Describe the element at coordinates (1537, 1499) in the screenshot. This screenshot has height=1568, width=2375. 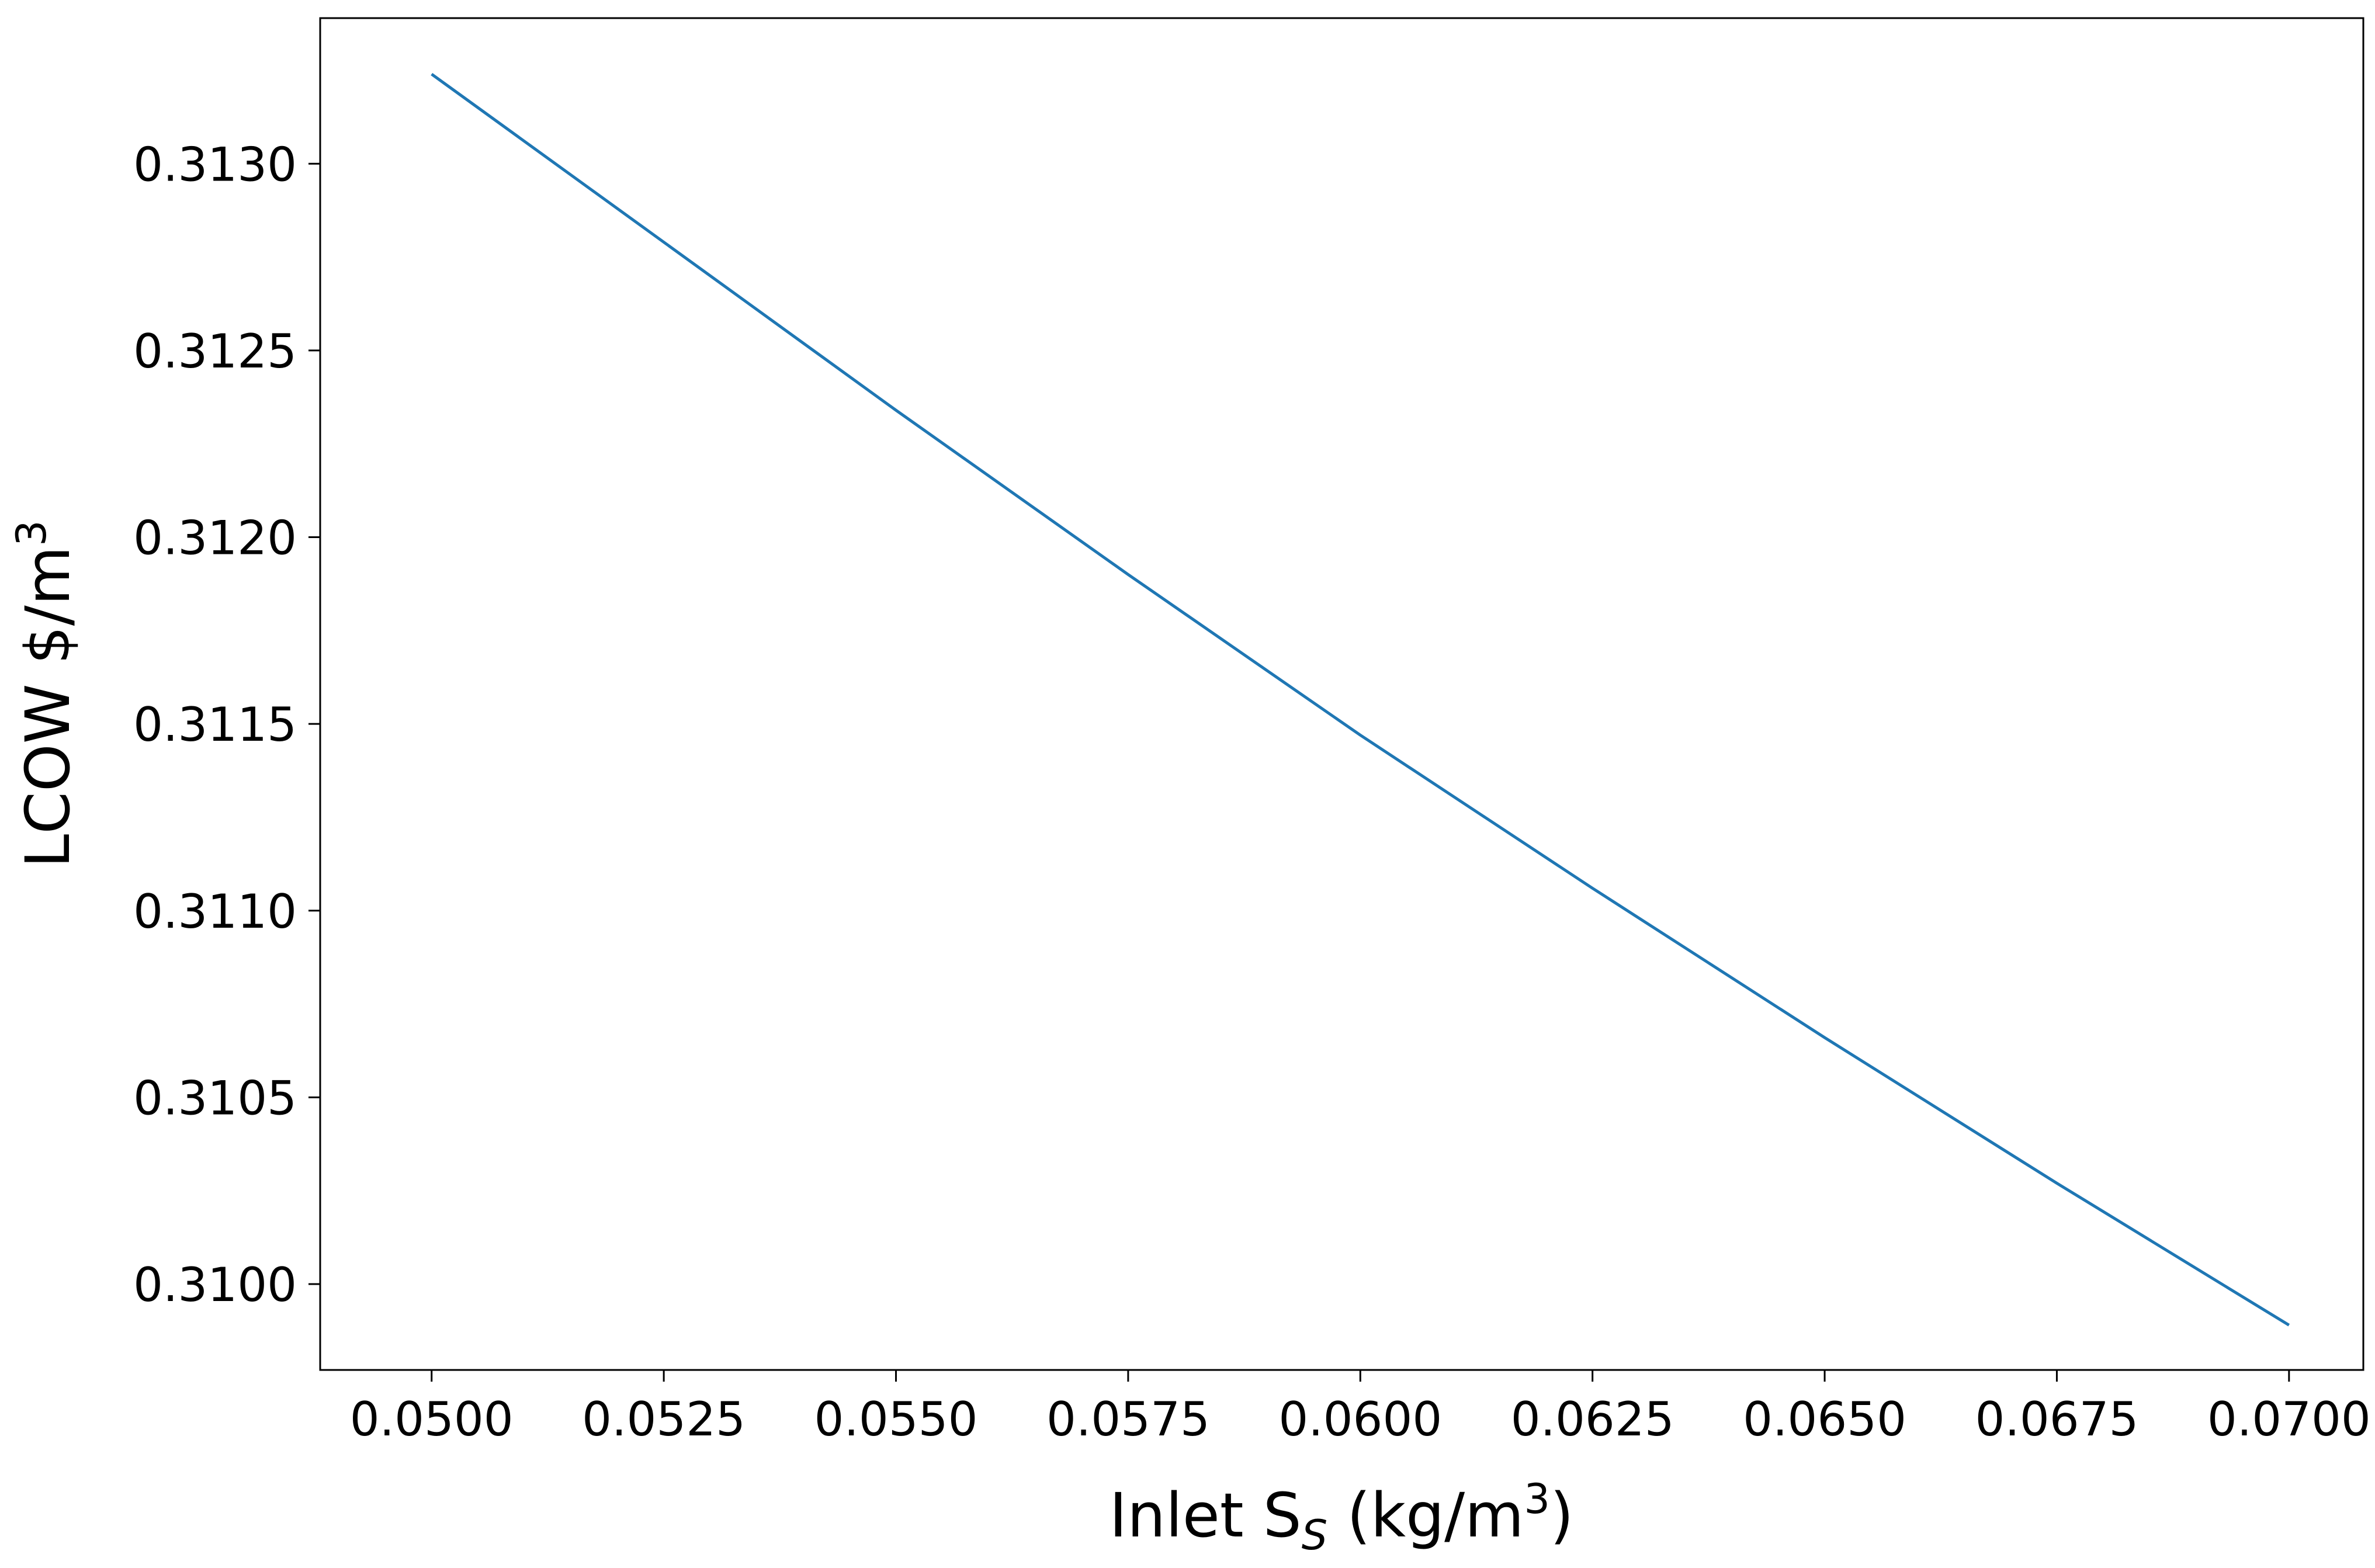
I see `x-axis-label-superscript: 3` at that location.